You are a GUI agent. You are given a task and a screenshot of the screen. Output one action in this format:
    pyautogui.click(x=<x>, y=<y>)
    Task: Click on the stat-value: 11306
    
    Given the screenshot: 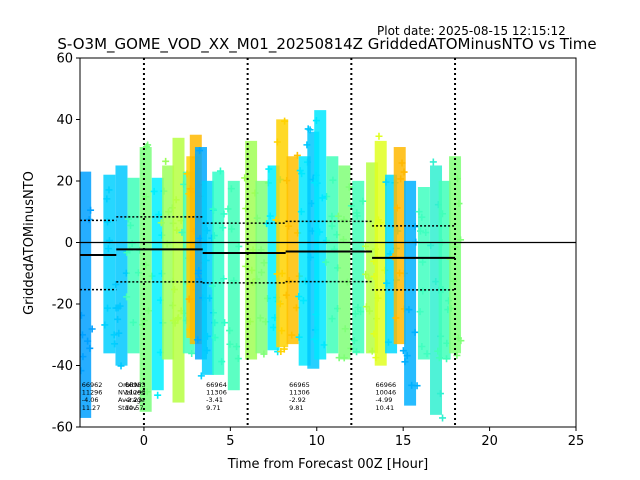 What is the action you would take?
    pyautogui.click(x=216, y=393)
    